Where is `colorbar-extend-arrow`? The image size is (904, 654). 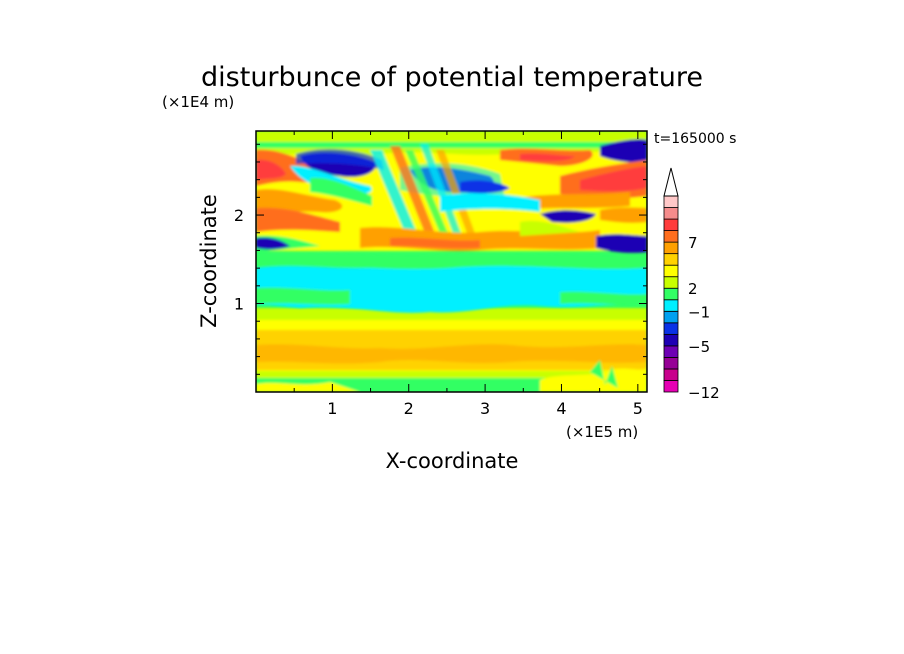
colorbar-extend-arrow is located at coordinates (671, 182).